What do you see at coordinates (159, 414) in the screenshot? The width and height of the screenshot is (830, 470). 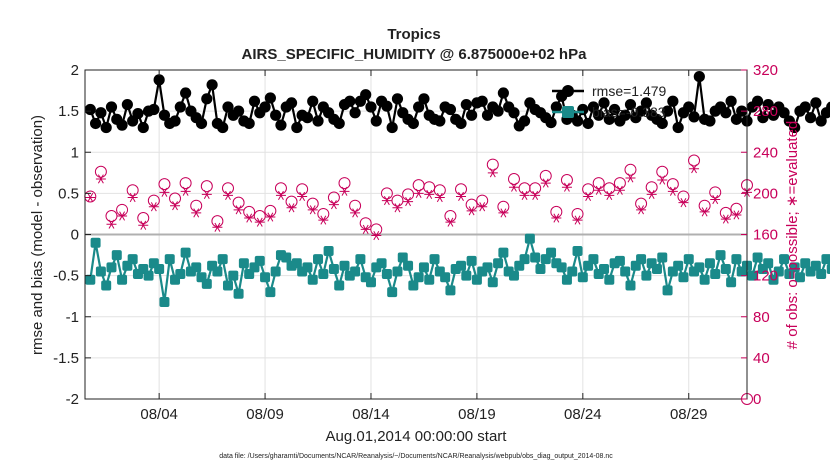 I see `x-tick-label-0: 08/04` at bounding box center [159, 414].